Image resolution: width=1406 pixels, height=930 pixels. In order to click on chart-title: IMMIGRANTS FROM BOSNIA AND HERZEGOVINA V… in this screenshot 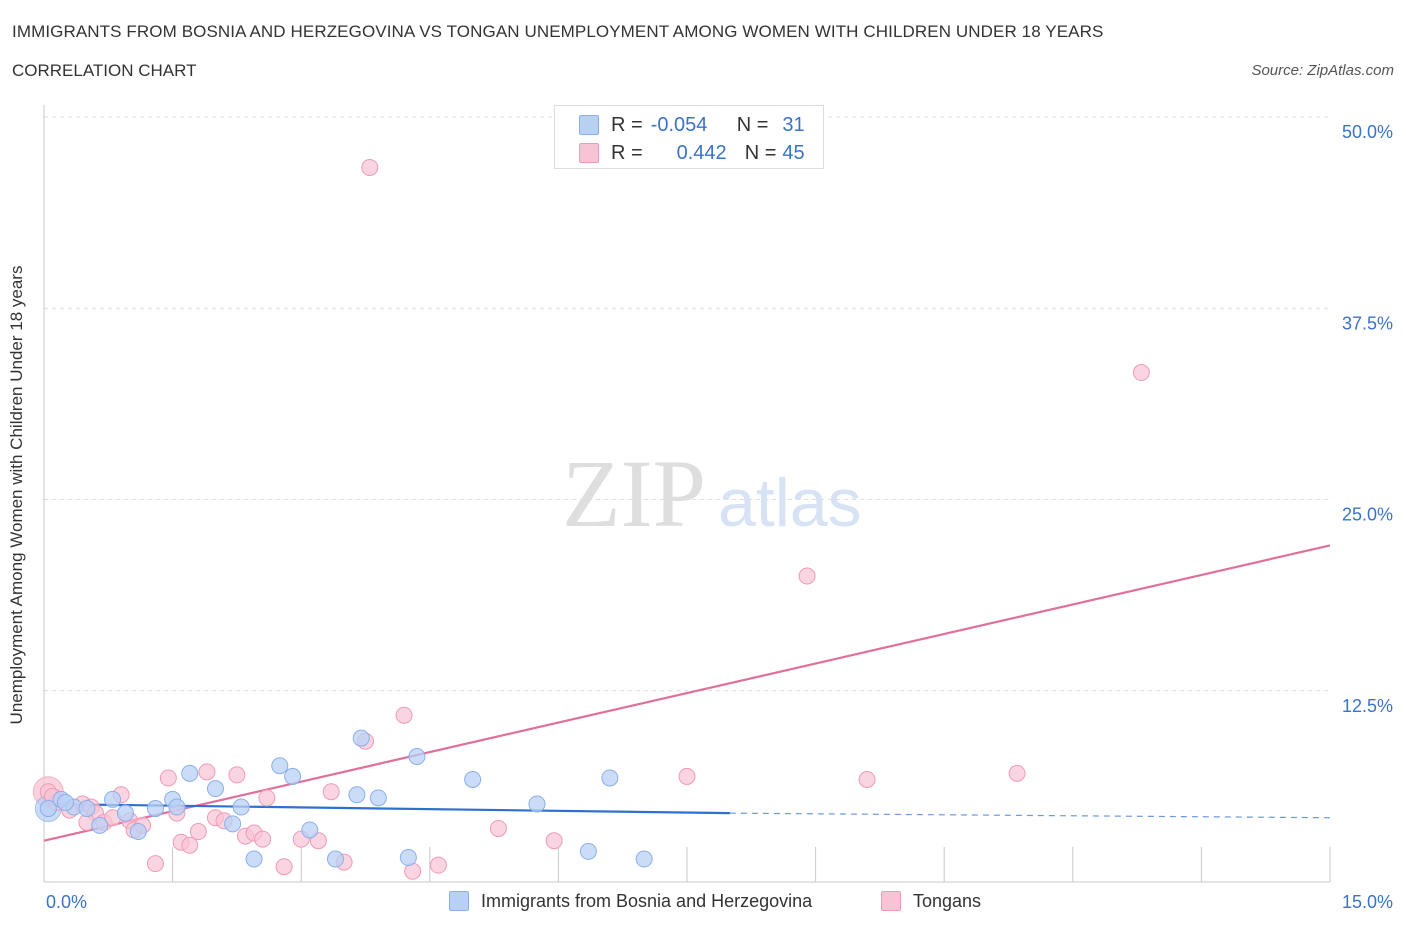, I will do `click(558, 31)`.